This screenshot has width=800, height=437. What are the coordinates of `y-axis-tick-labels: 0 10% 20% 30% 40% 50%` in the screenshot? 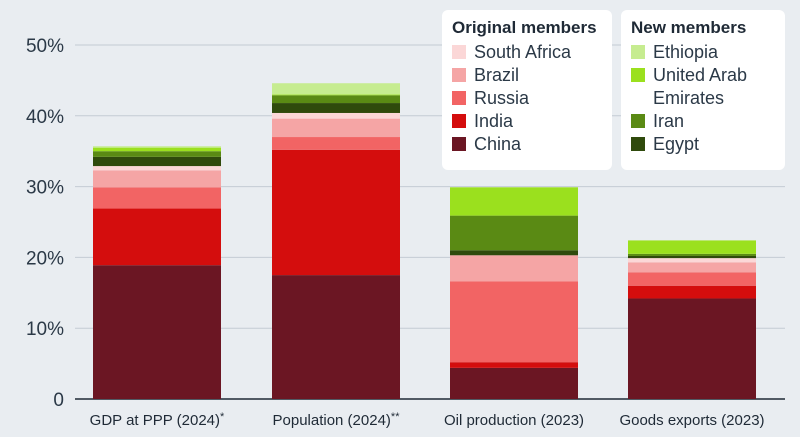 It's located at (45, 223).